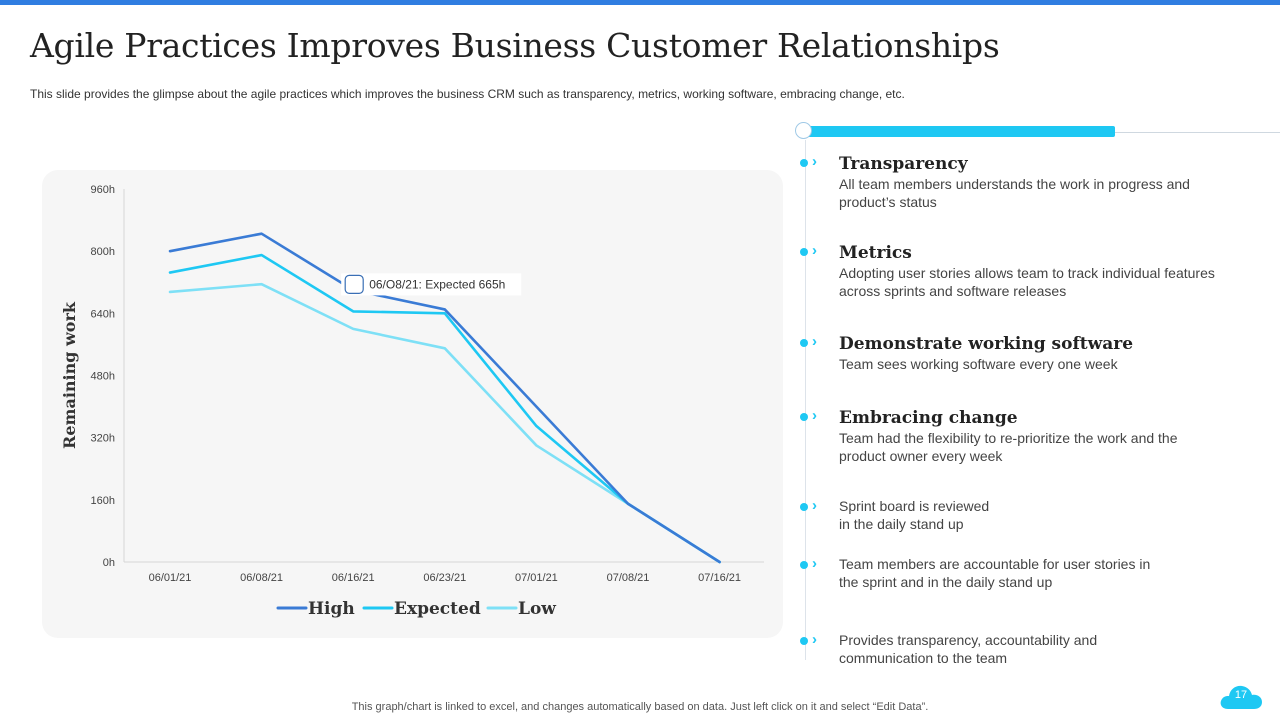 This screenshot has height=720, width=1280. Describe the element at coordinates (261, 578) in the screenshot. I see `x-tick-label: 06/08/21` at that location.